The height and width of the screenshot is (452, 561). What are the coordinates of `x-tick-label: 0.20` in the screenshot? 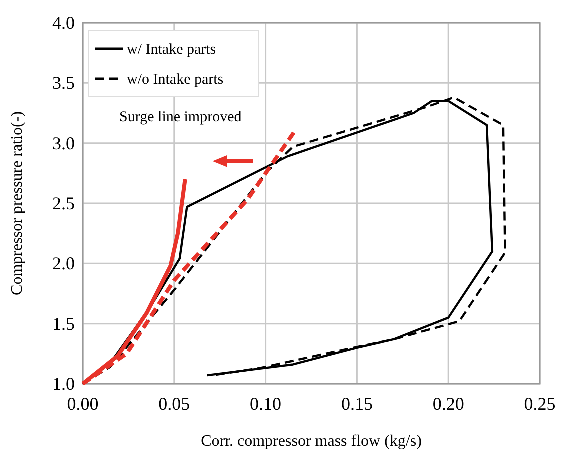 It's located at (448, 404).